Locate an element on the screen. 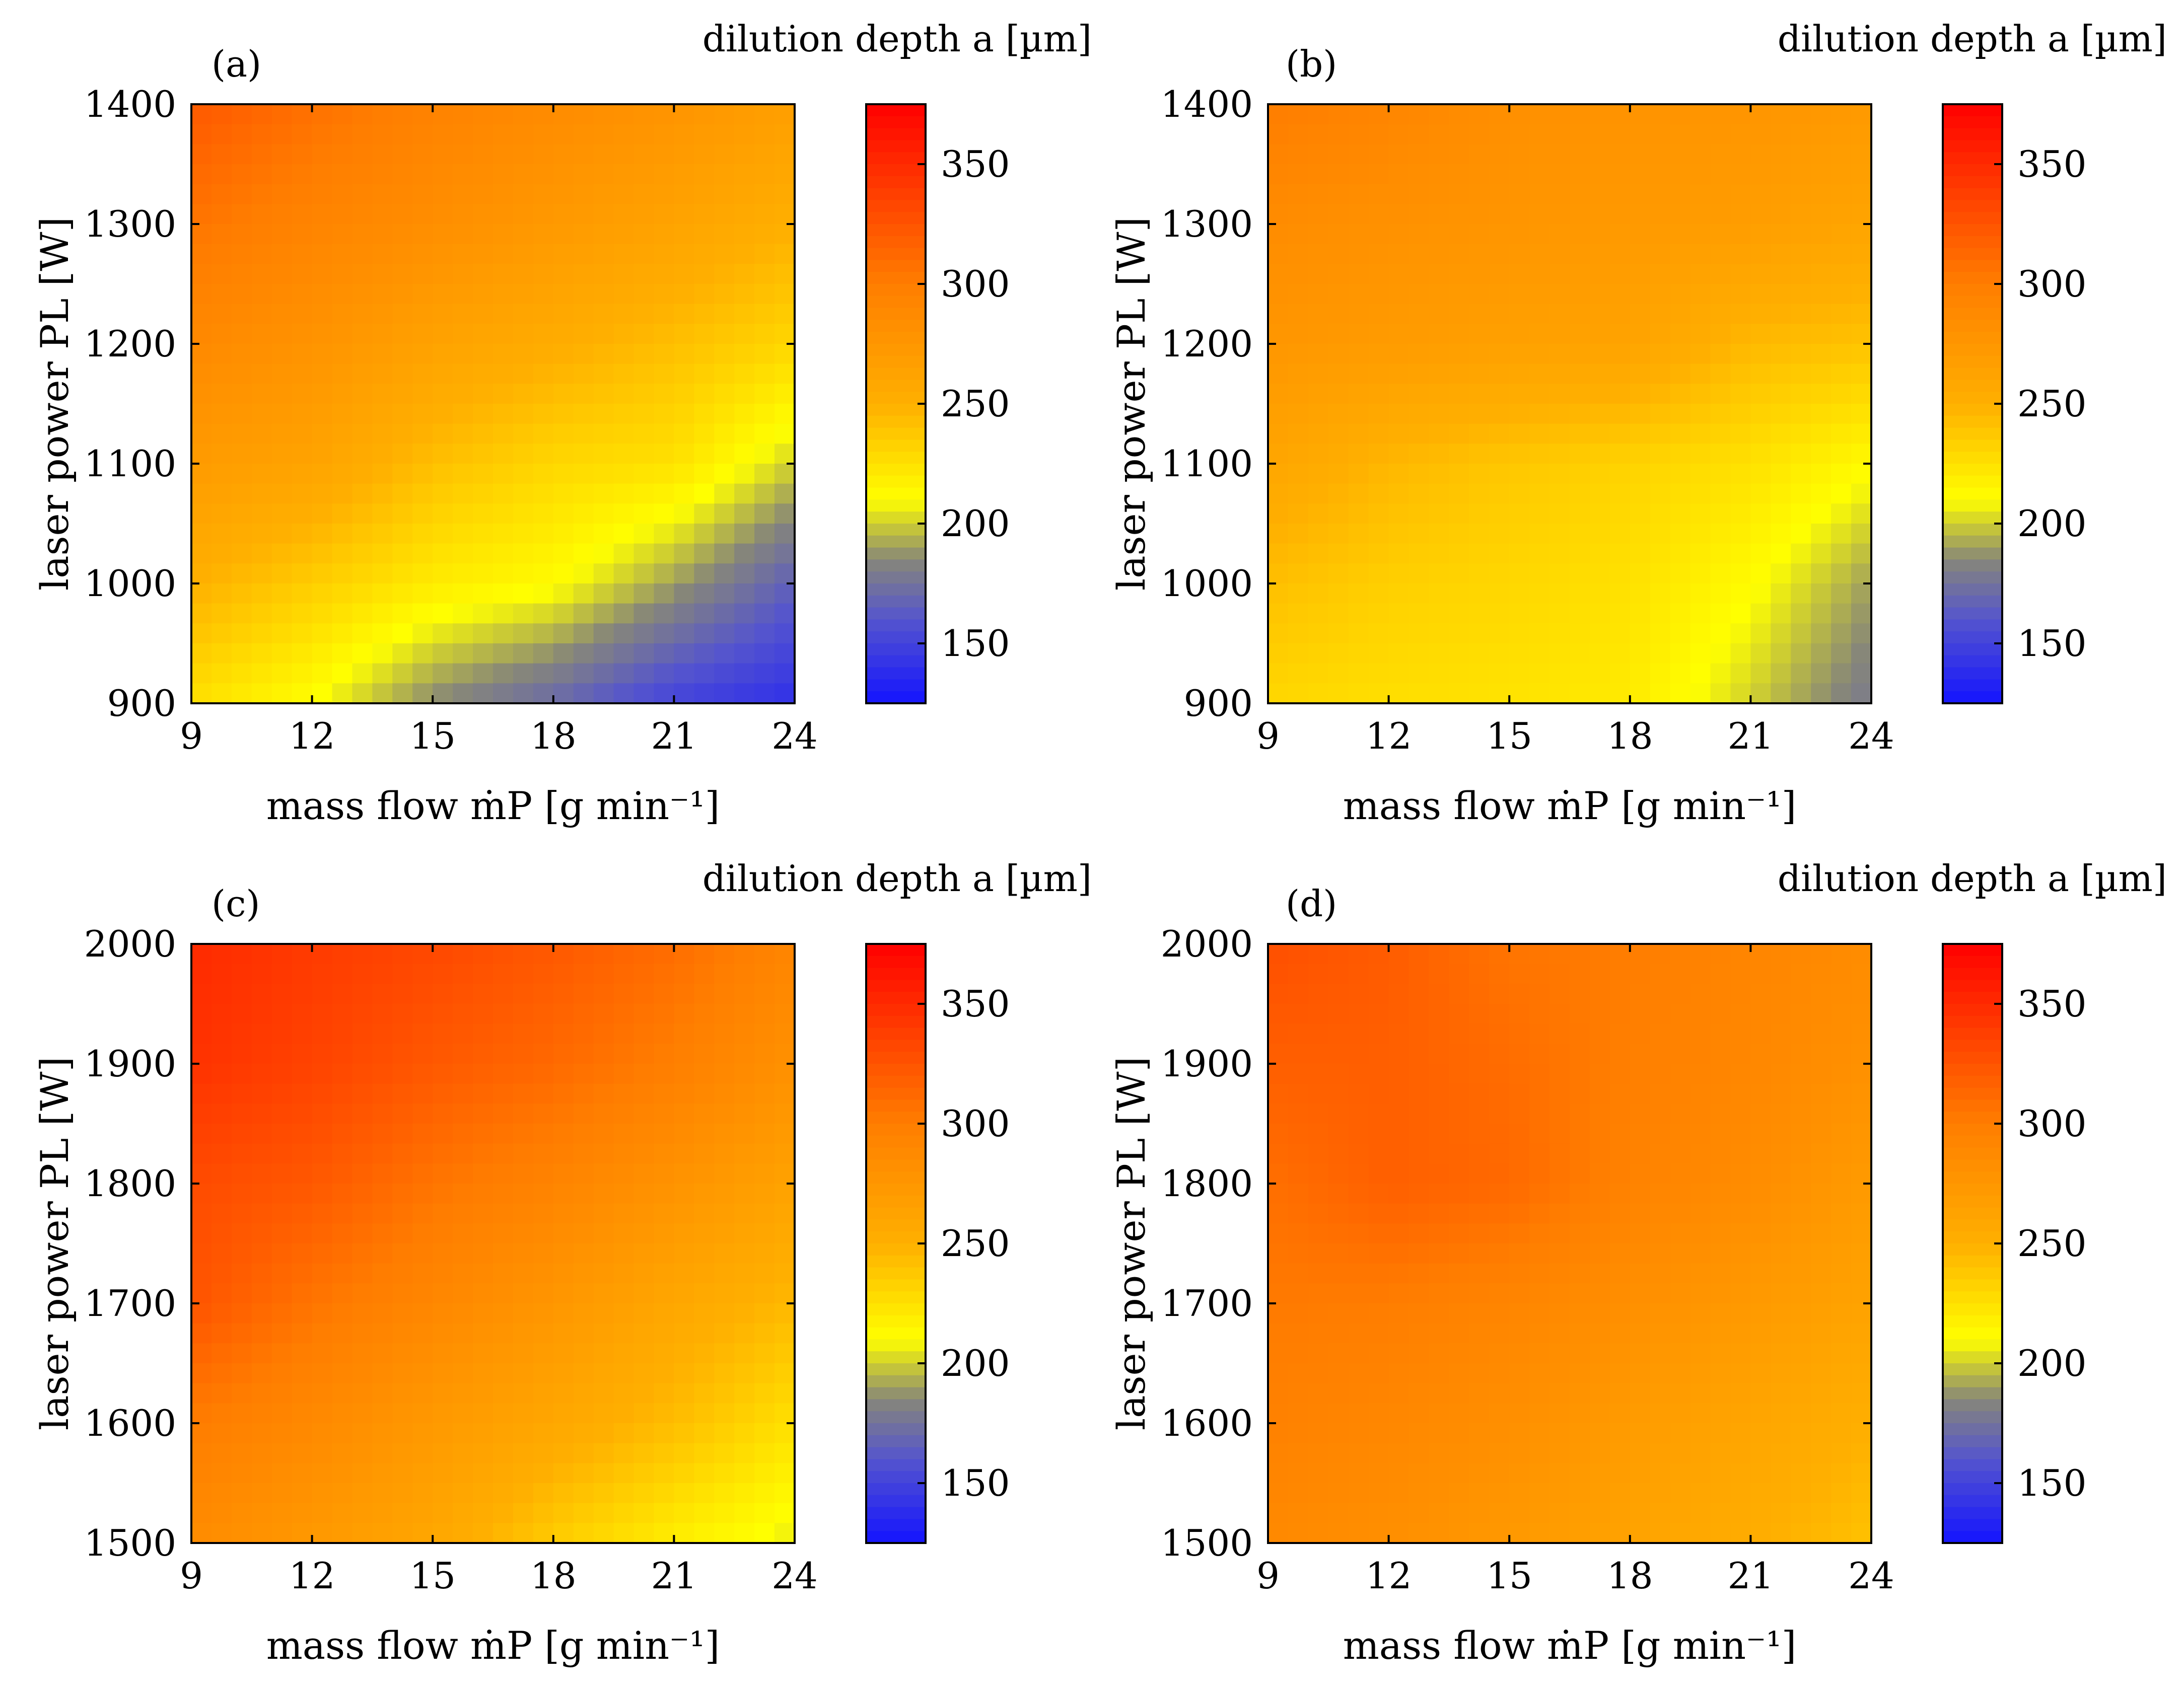 The width and height of the screenshot is (2184, 1689). x-tick-label: 9 is located at coordinates (1268, 1576).